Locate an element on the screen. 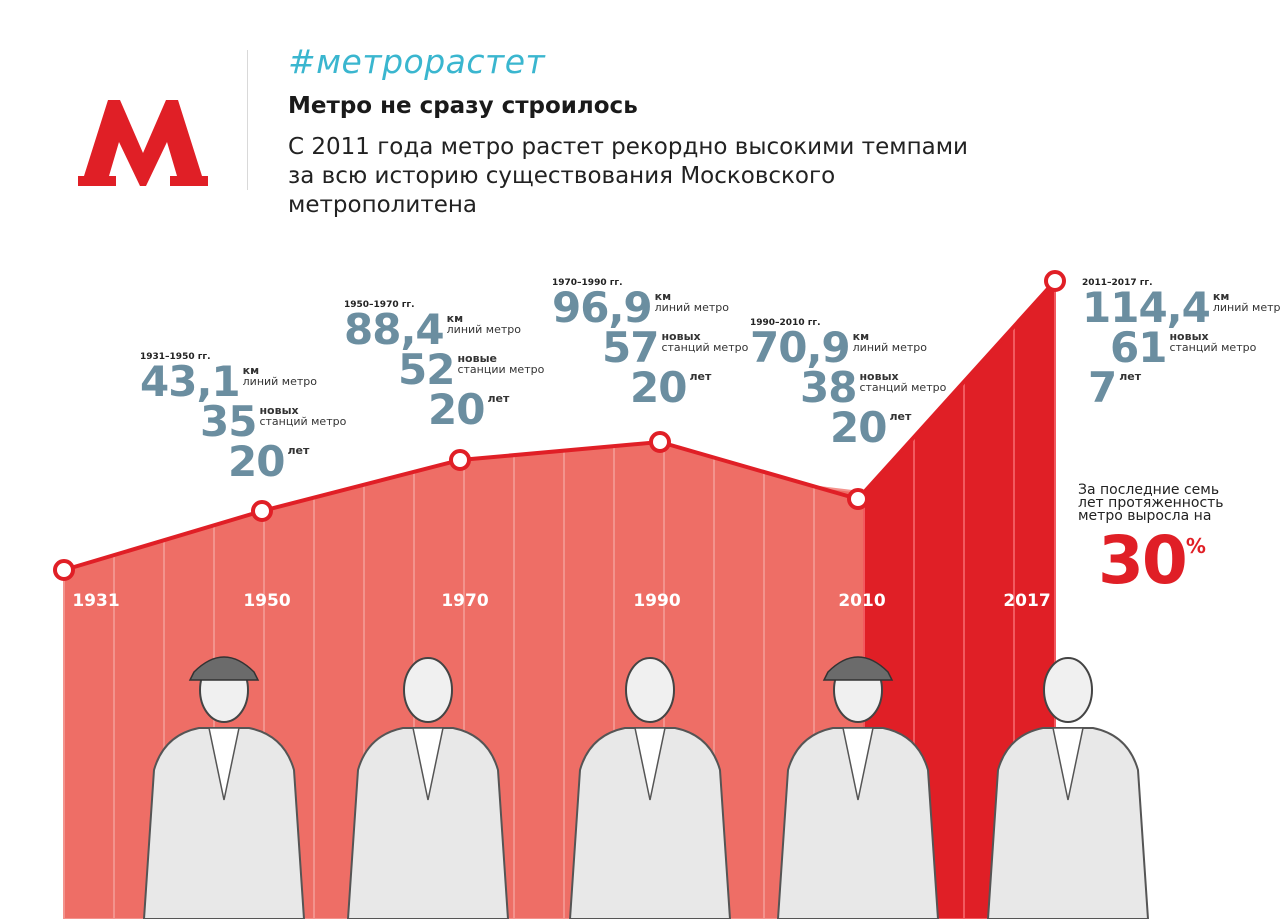 This screenshot has height=919, width=1280. x-tick-label: 1950 is located at coordinates (266, 601).